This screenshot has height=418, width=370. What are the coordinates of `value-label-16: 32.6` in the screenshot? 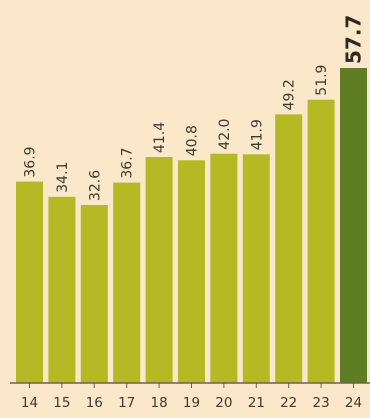 It's located at (95, 185).